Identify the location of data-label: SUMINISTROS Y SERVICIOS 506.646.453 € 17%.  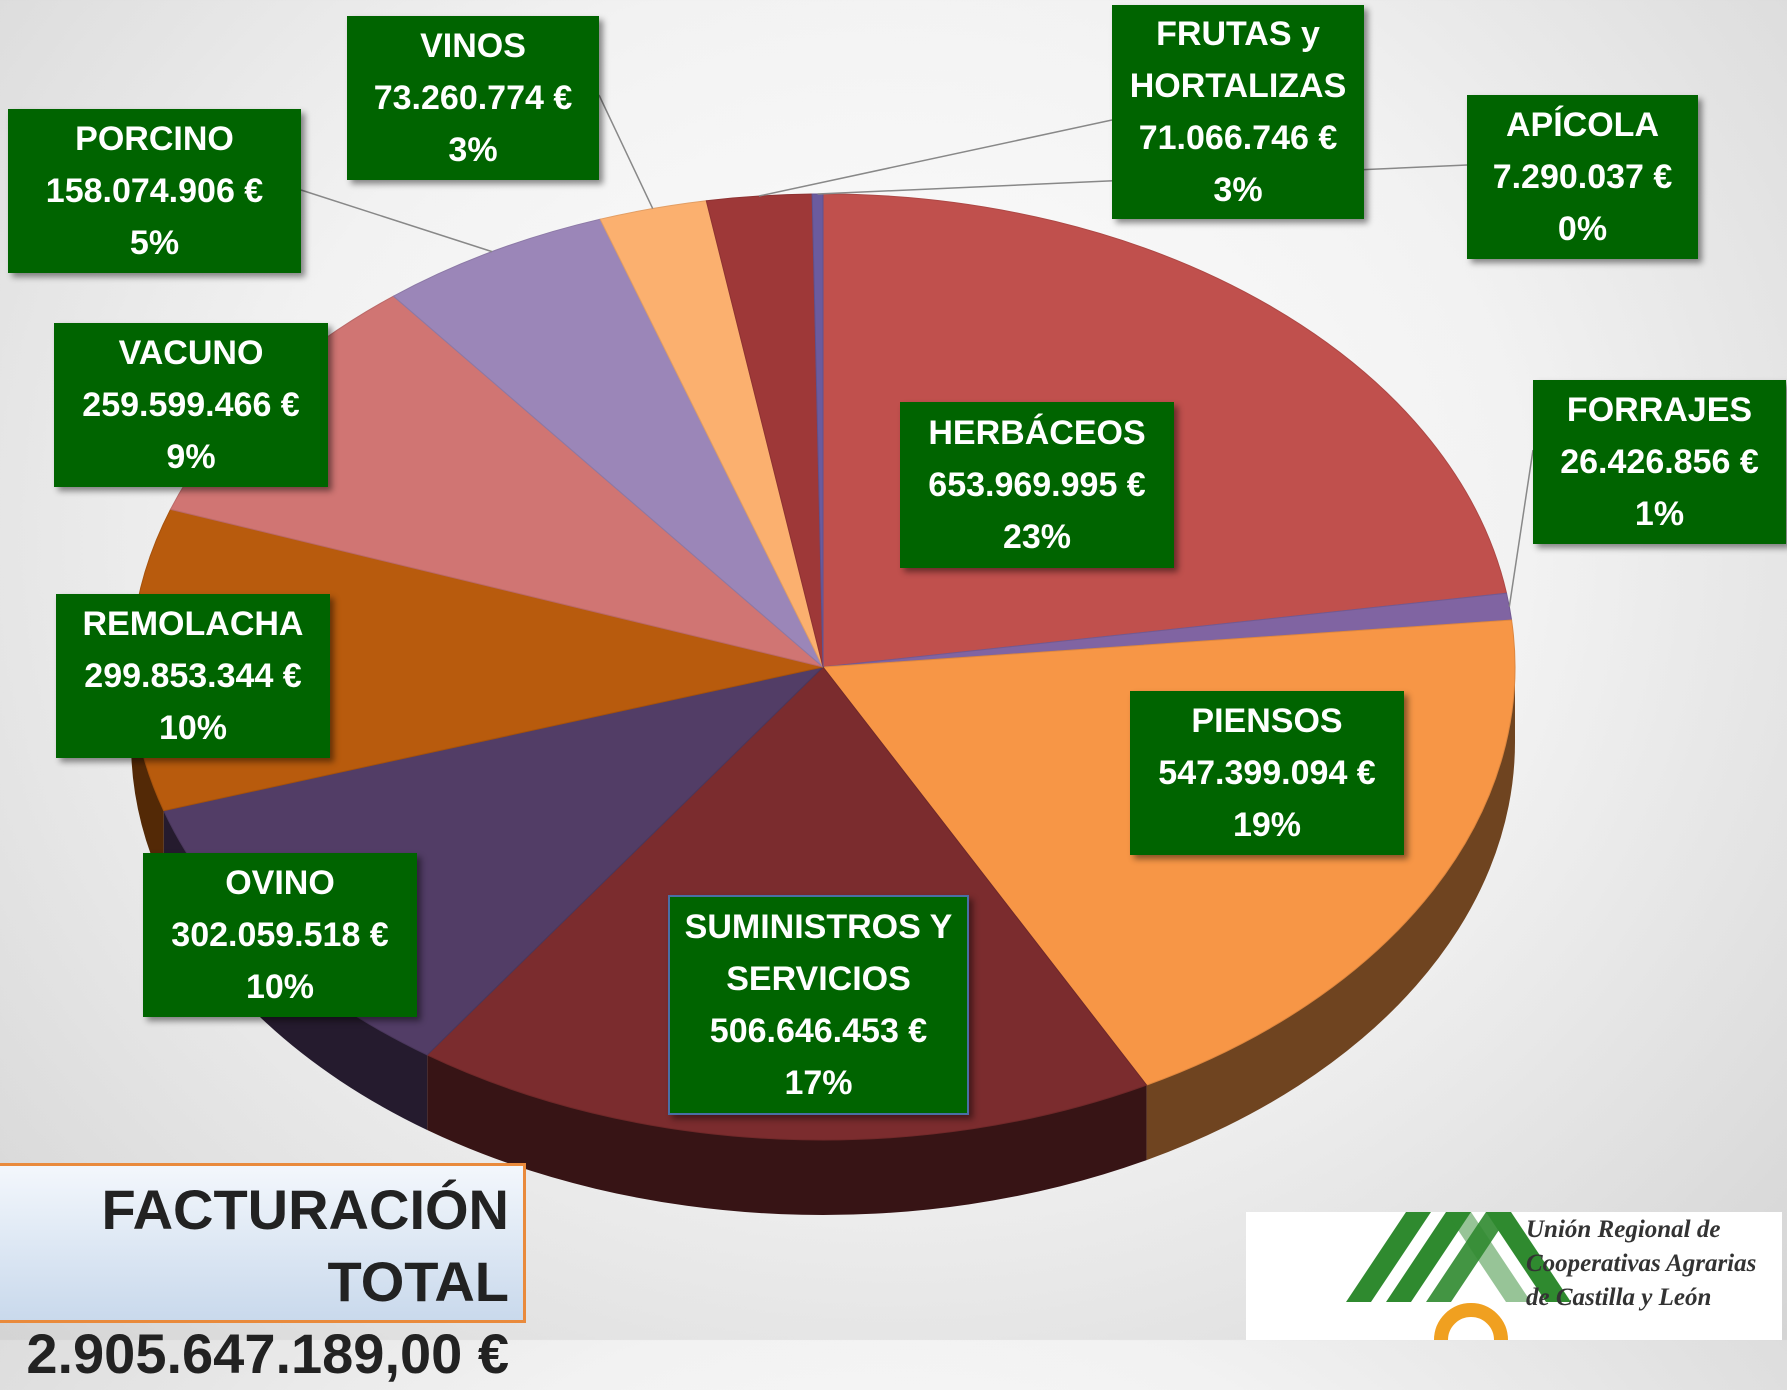
(818, 1005).